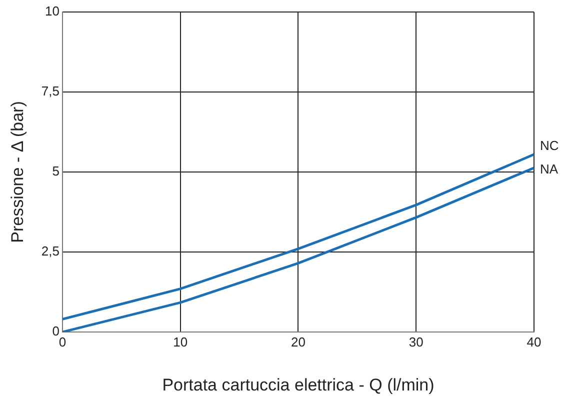 This screenshot has height=404, width=562. I want to click on series-label: NC, so click(549, 145).